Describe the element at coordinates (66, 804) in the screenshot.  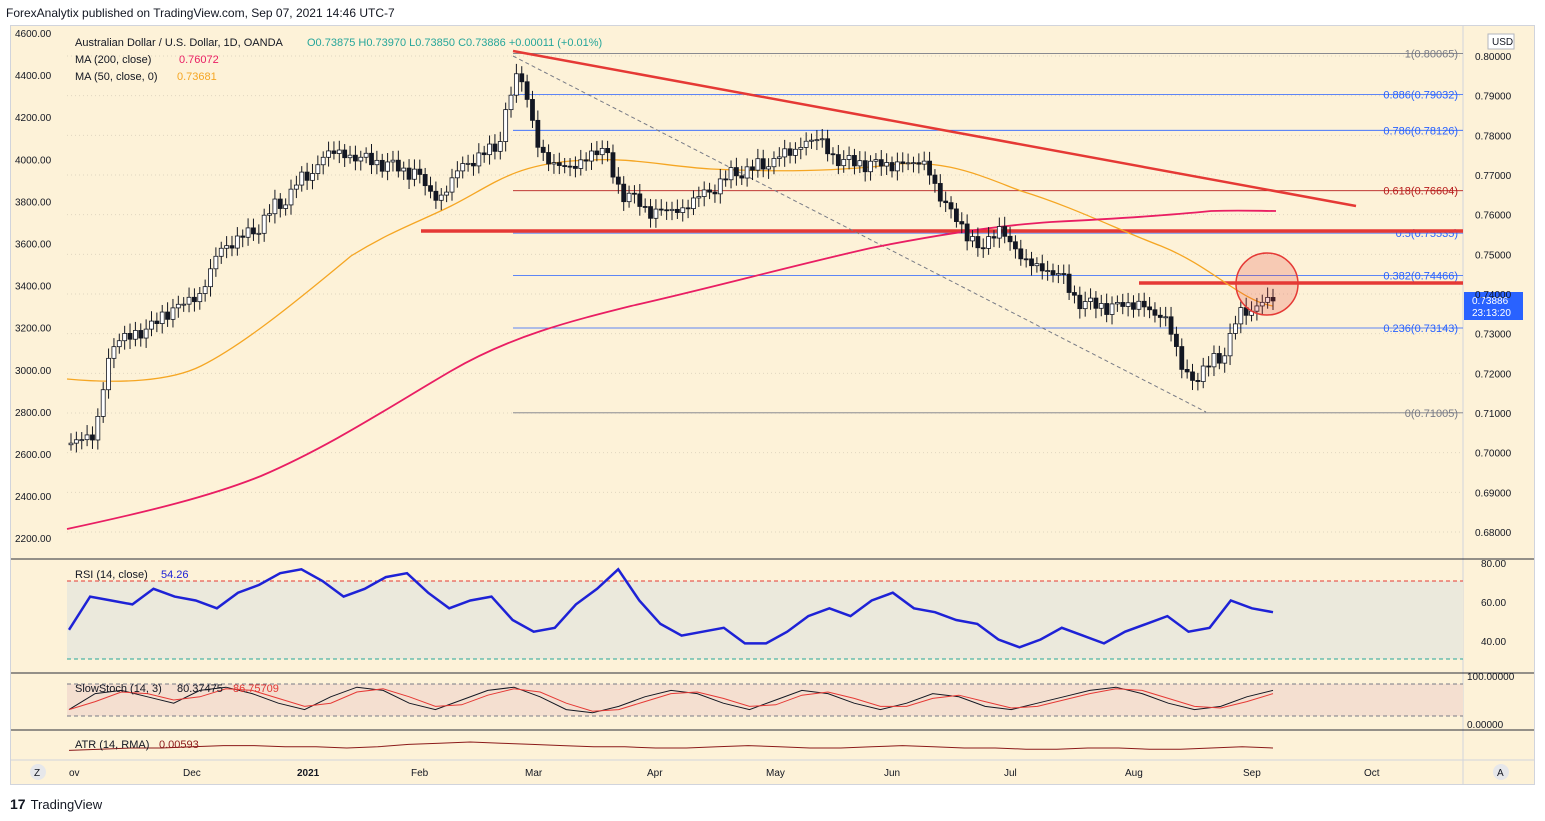
I see `tradingview-brand-text: TradingView` at that location.